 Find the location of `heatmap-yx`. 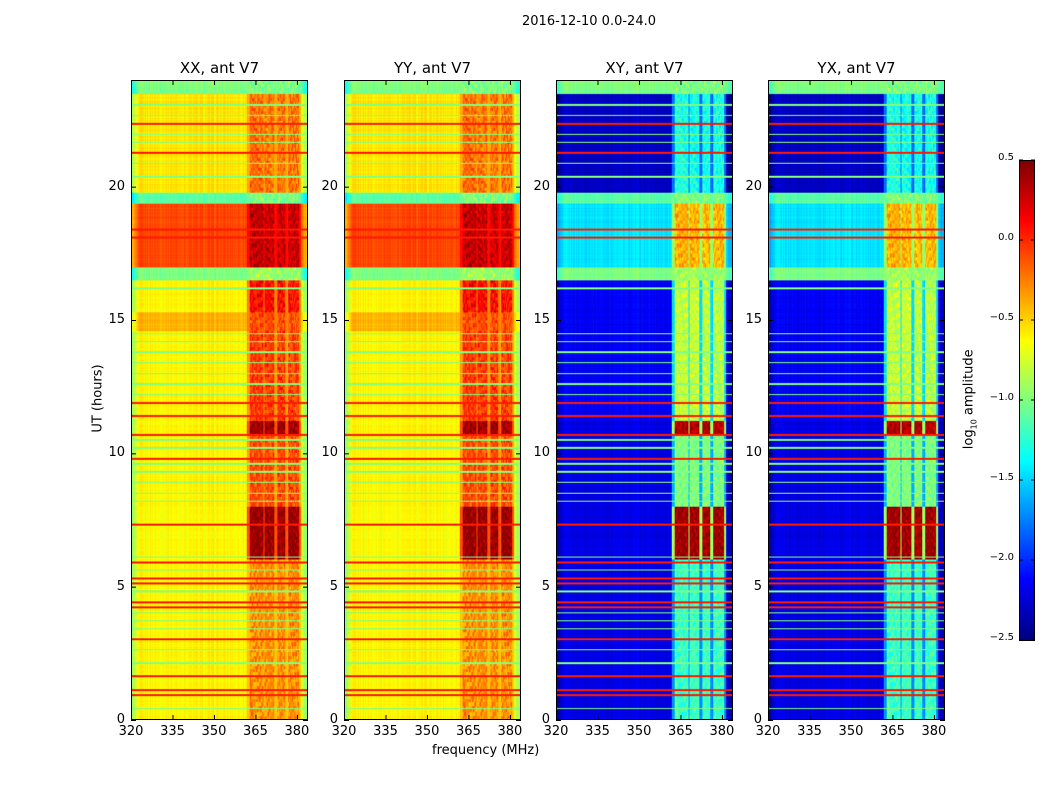

heatmap-yx is located at coordinates (856, 400).